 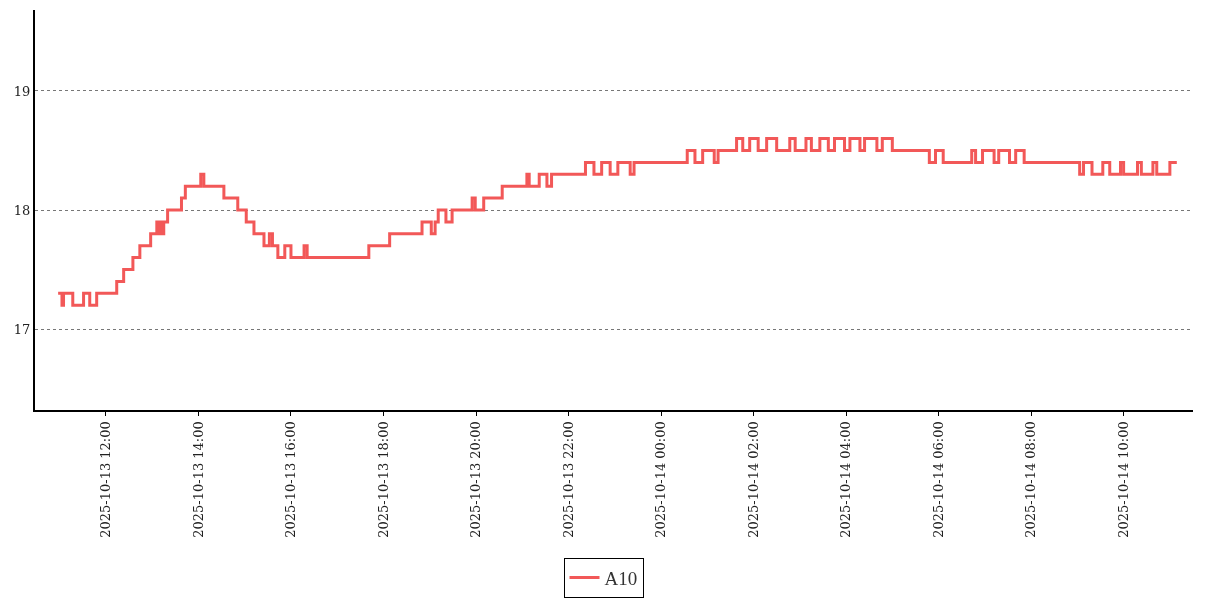 What do you see at coordinates (621, 578) in the screenshot?
I see `legend-label: A10` at bounding box center [621, 578].